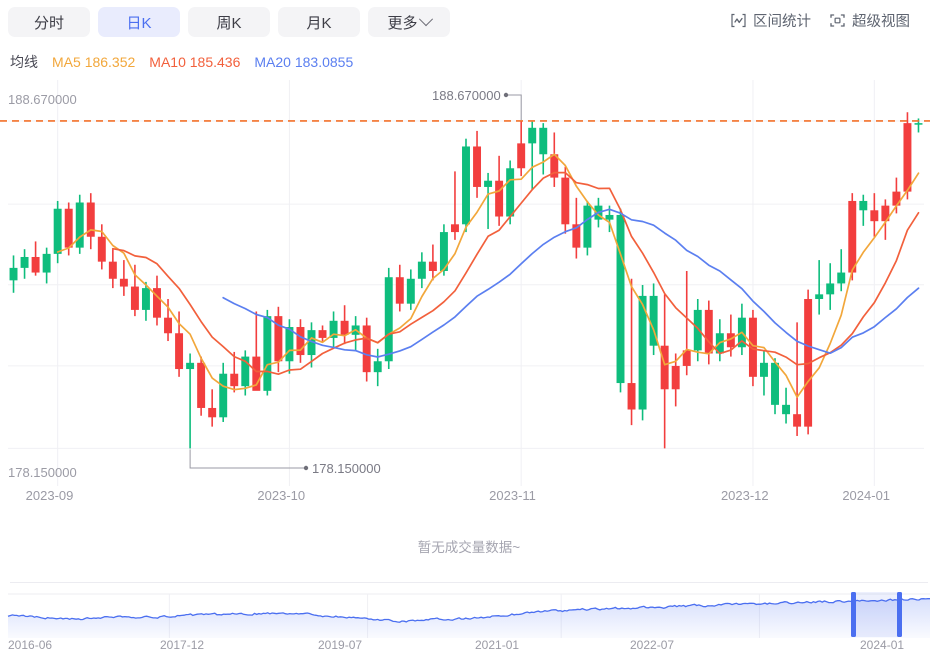 The height and width of the screenshot is (671, 938). Describe the element at coordinates (820, 20) in the screenshot. I see `chart-tools: 区间统计 超级视图` at that location.